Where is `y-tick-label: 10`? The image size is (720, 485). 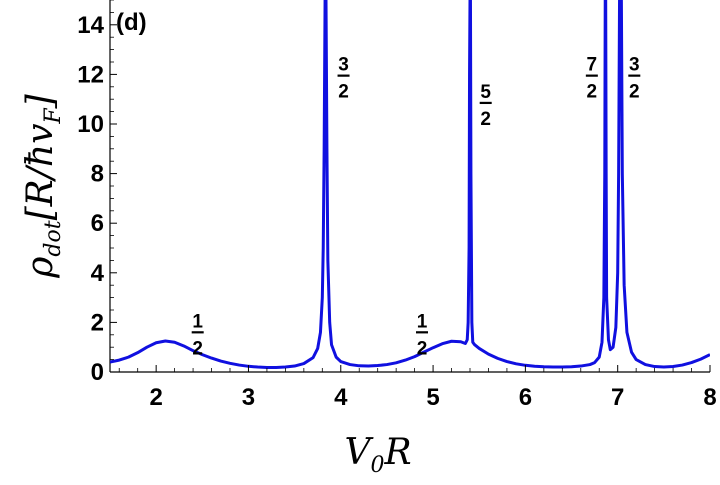
y-tick-label: 10 is located at coordinates (90, 124).